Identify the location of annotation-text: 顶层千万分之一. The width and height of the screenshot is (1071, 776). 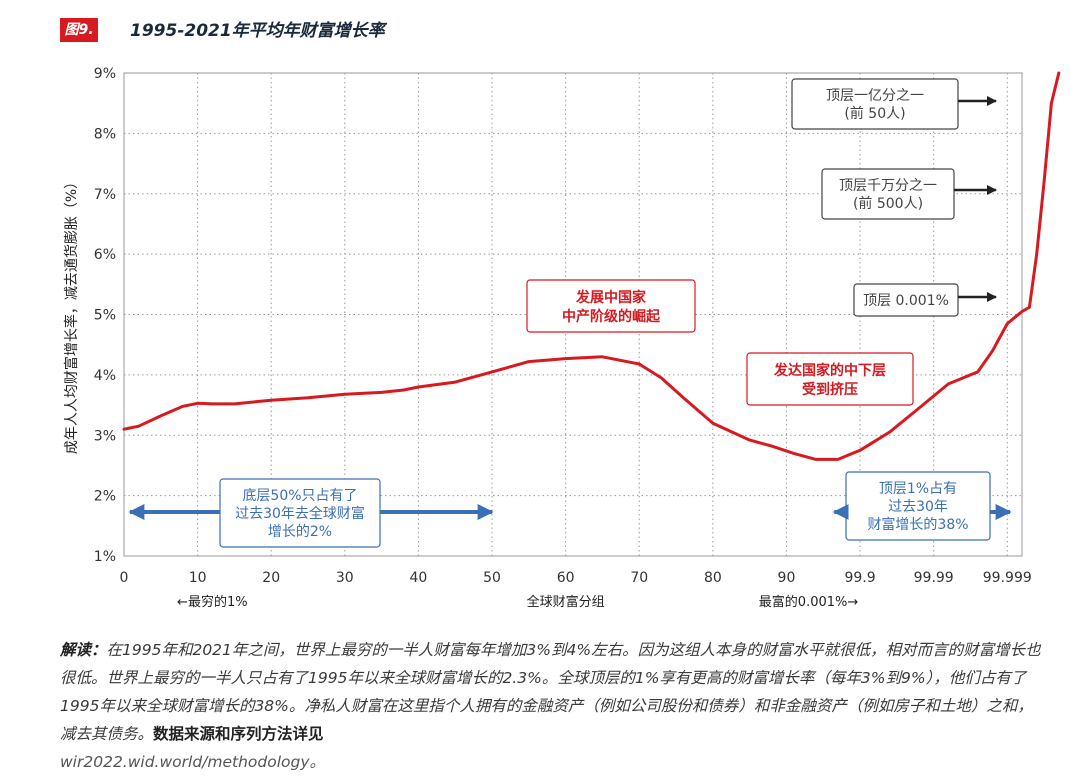
(888, 186).